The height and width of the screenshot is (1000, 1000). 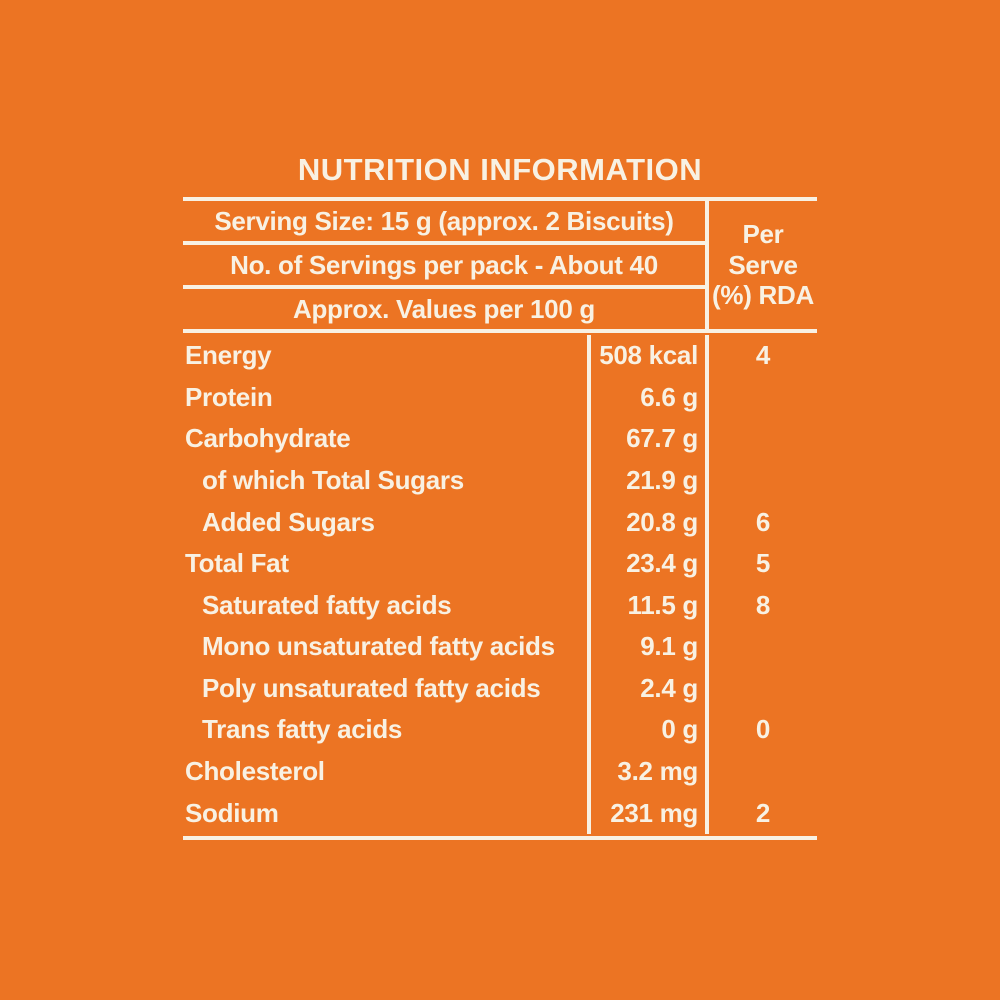 I want to click on nutrient-label: Trans fatty acids, so click(x=302, y=729).